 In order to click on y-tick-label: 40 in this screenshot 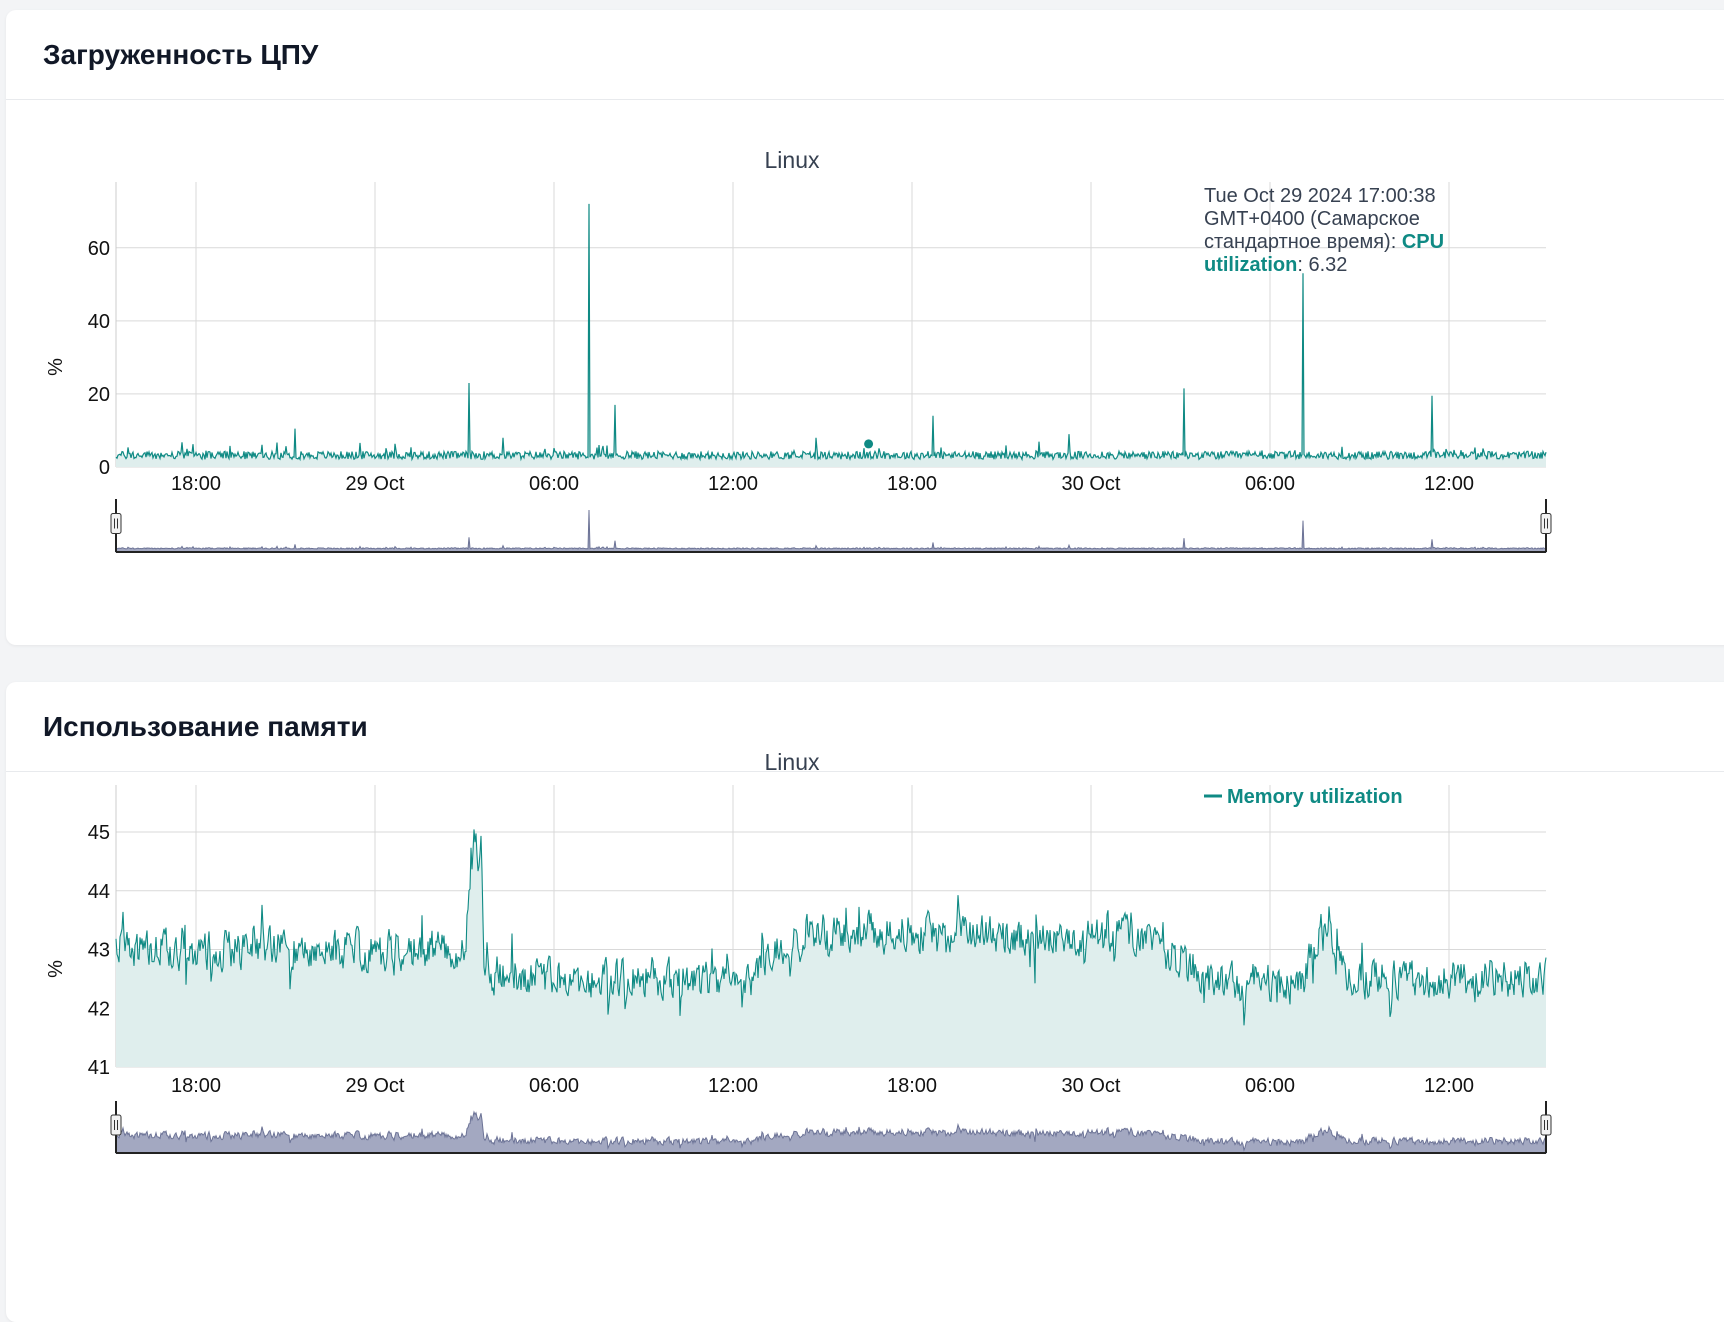, I will do `click(99, 322)`.